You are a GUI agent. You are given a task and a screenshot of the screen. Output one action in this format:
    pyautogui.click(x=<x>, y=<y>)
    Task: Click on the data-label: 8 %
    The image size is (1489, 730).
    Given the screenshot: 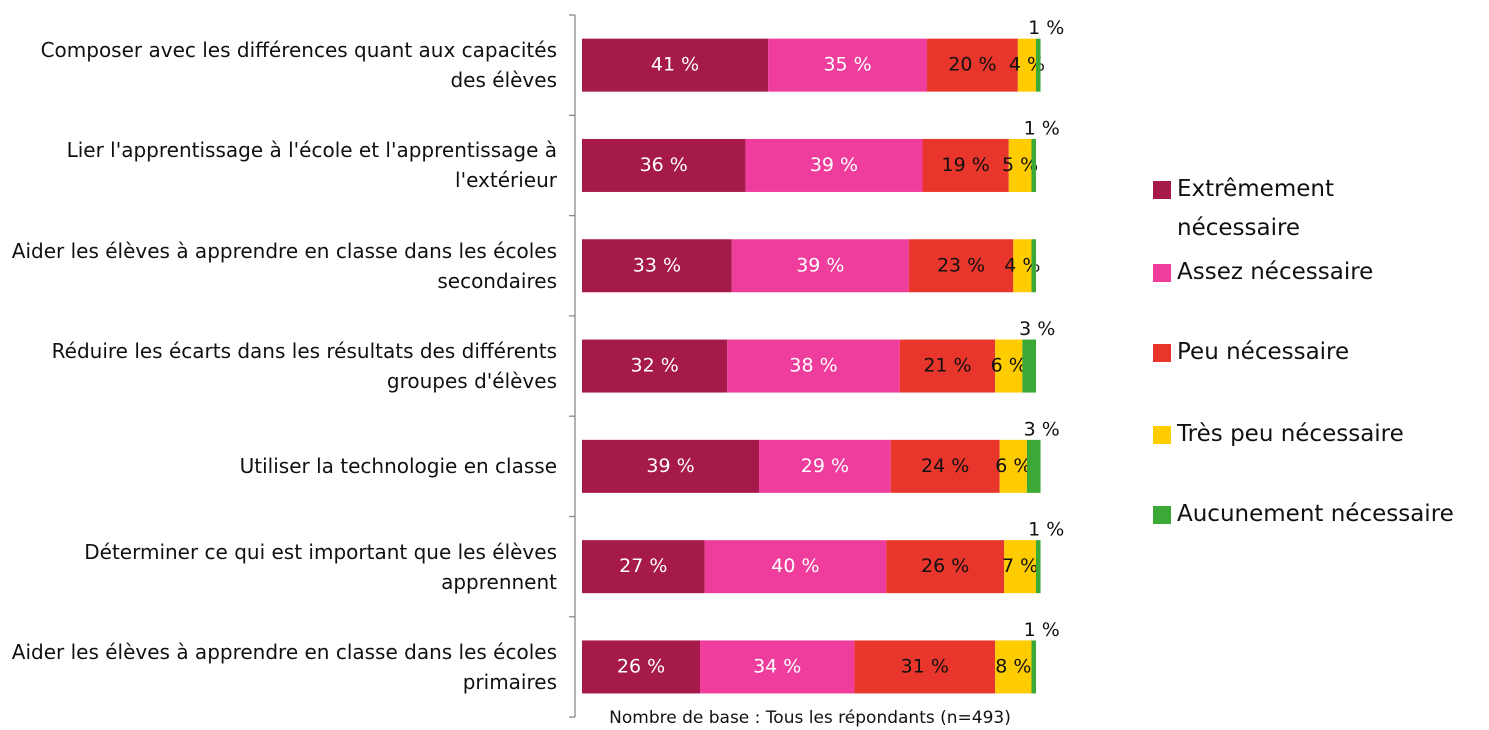 What is the action you would take?
    pyautogui.click(x=1013, y=666)
    